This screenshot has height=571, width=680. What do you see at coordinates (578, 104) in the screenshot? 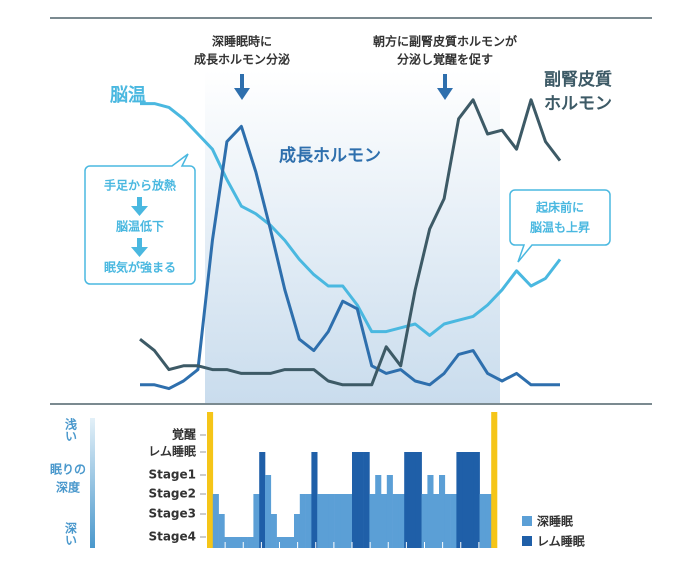
I see `series-label: ホルモン` at bounding box center [578, 104].